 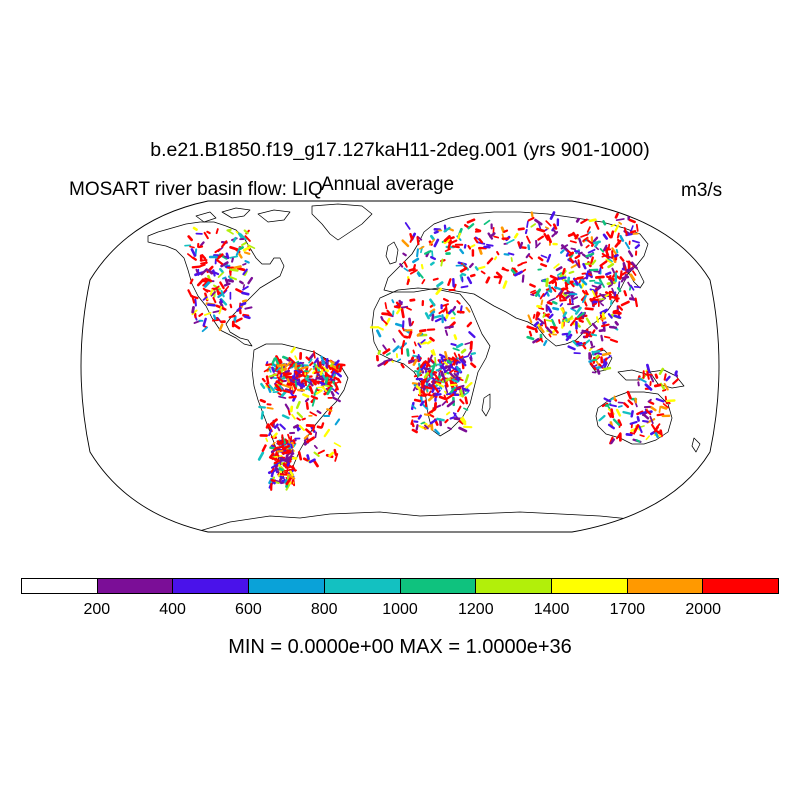 I want to click on colorbar-tick-label: 400, so click(x=172, y=609).